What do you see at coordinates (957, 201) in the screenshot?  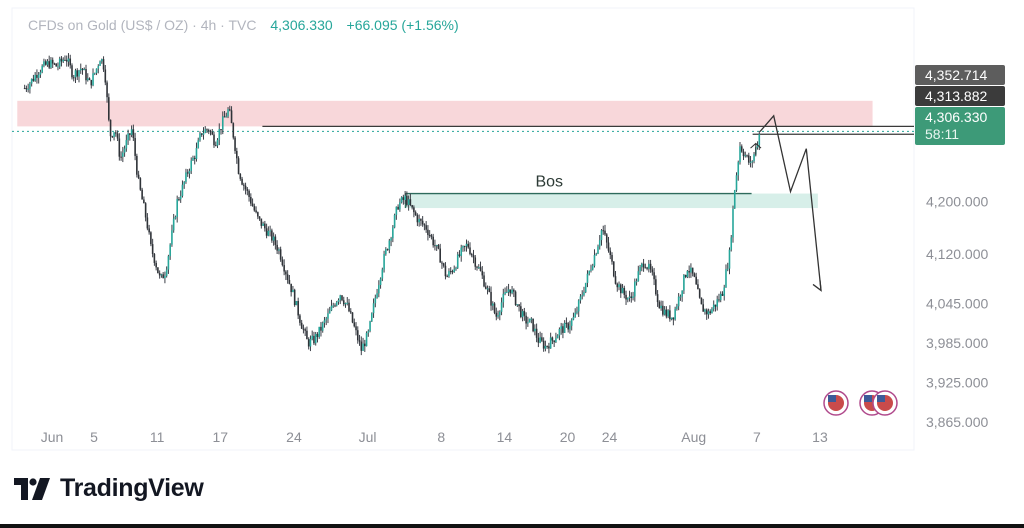 I see `y-tick-label: 4,200.000` at bounding box center [957, 201].